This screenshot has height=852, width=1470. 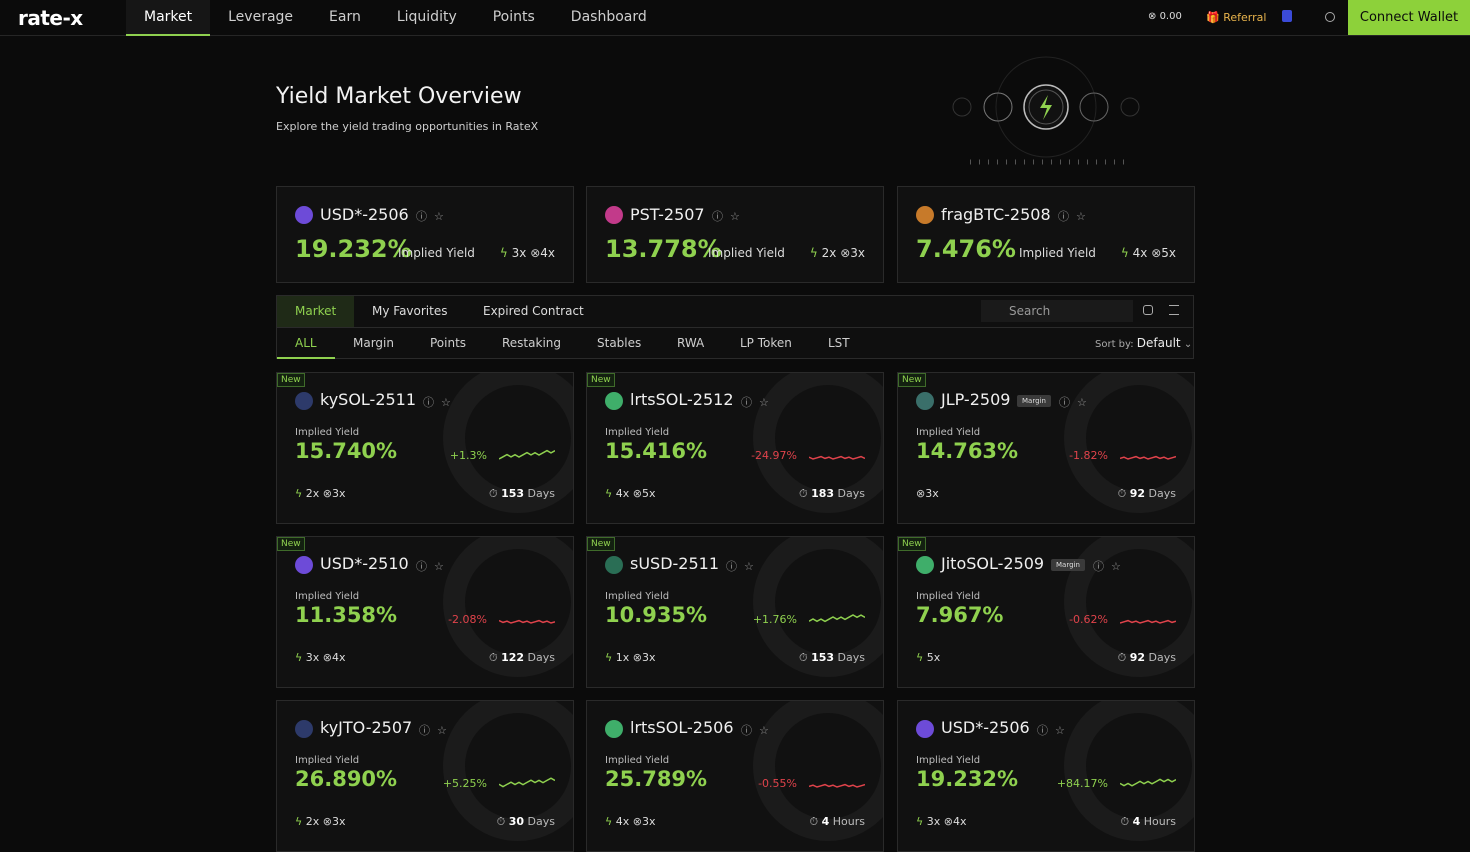 I want to click on multipliers: ϟ 5x, so click(x=928, y=657).